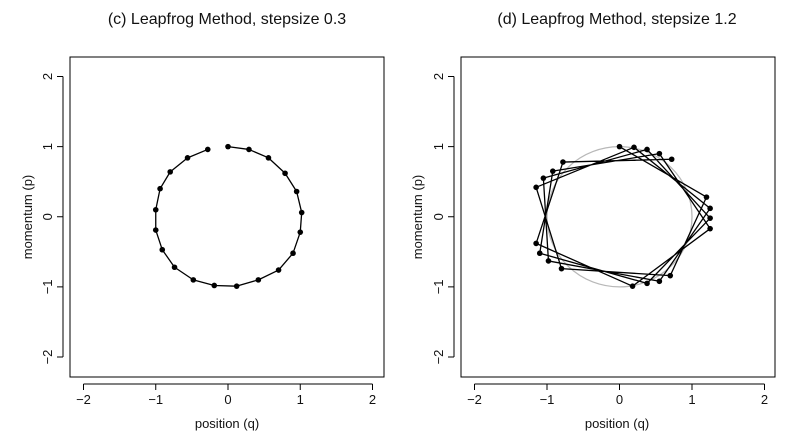  Describe the element at coordinates (616, 19) in the screenshot. I see `chart-title: (d) Leapfrog Method, stepsize 1.2` at that location.